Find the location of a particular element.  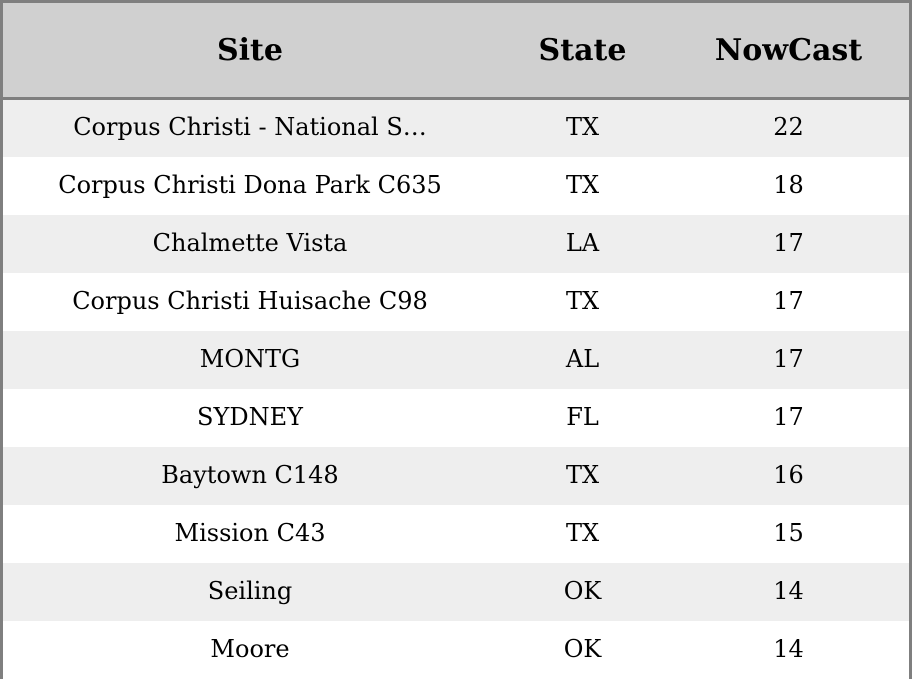

cell-site: Seiling is located at coordinates (250, 591).